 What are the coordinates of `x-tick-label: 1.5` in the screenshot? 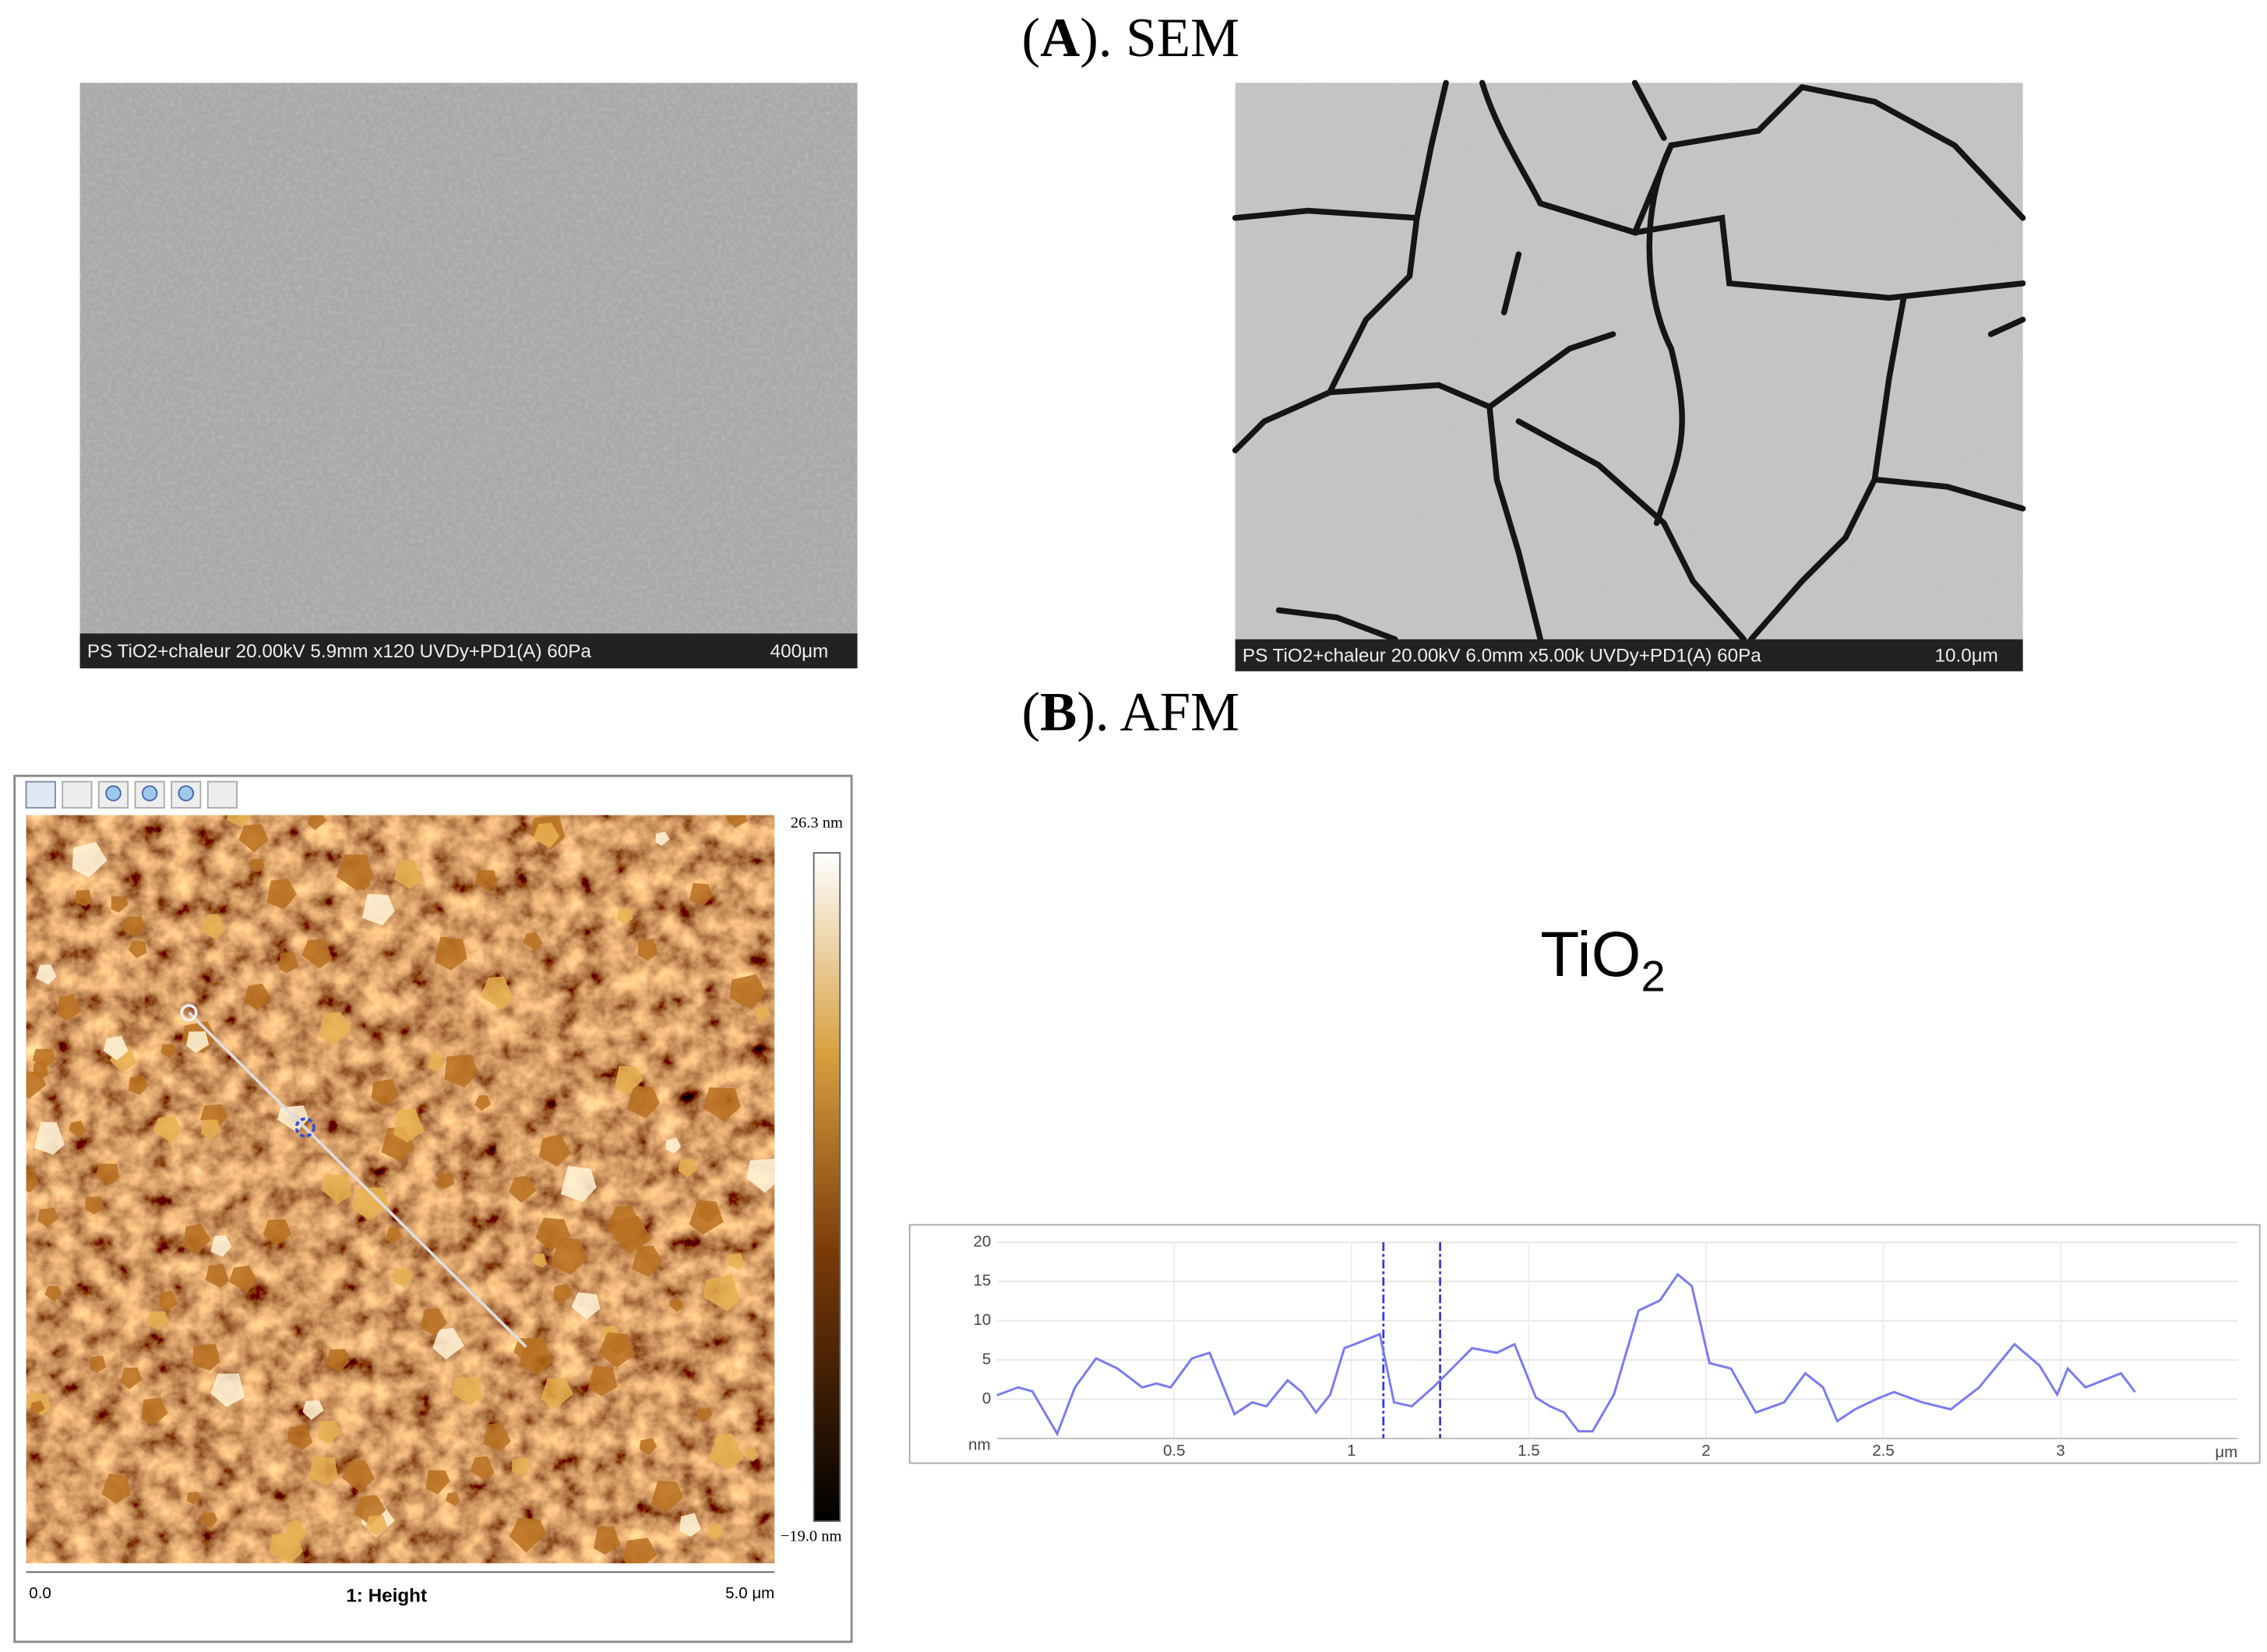 It's located at (1529, 1451).